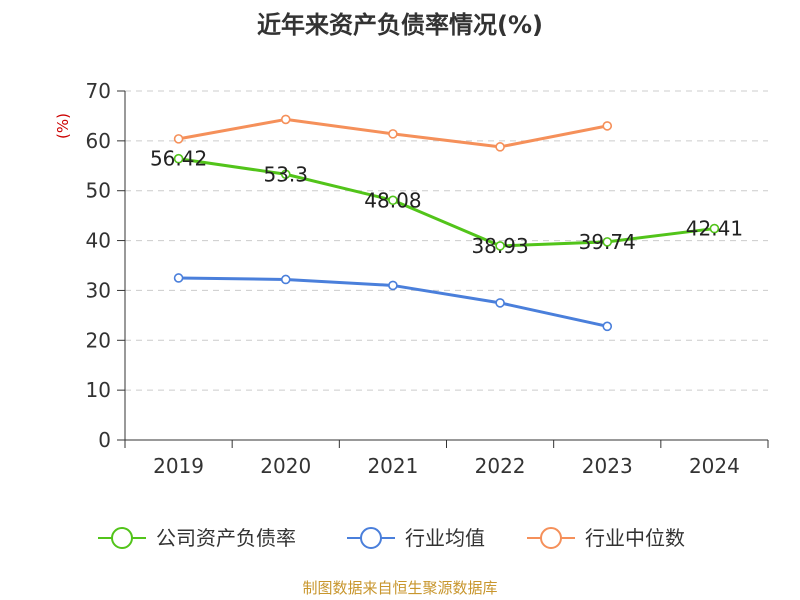 This screenshot has width=800, height=600. I want to click on data-label: 48.08, so click(392, 200).